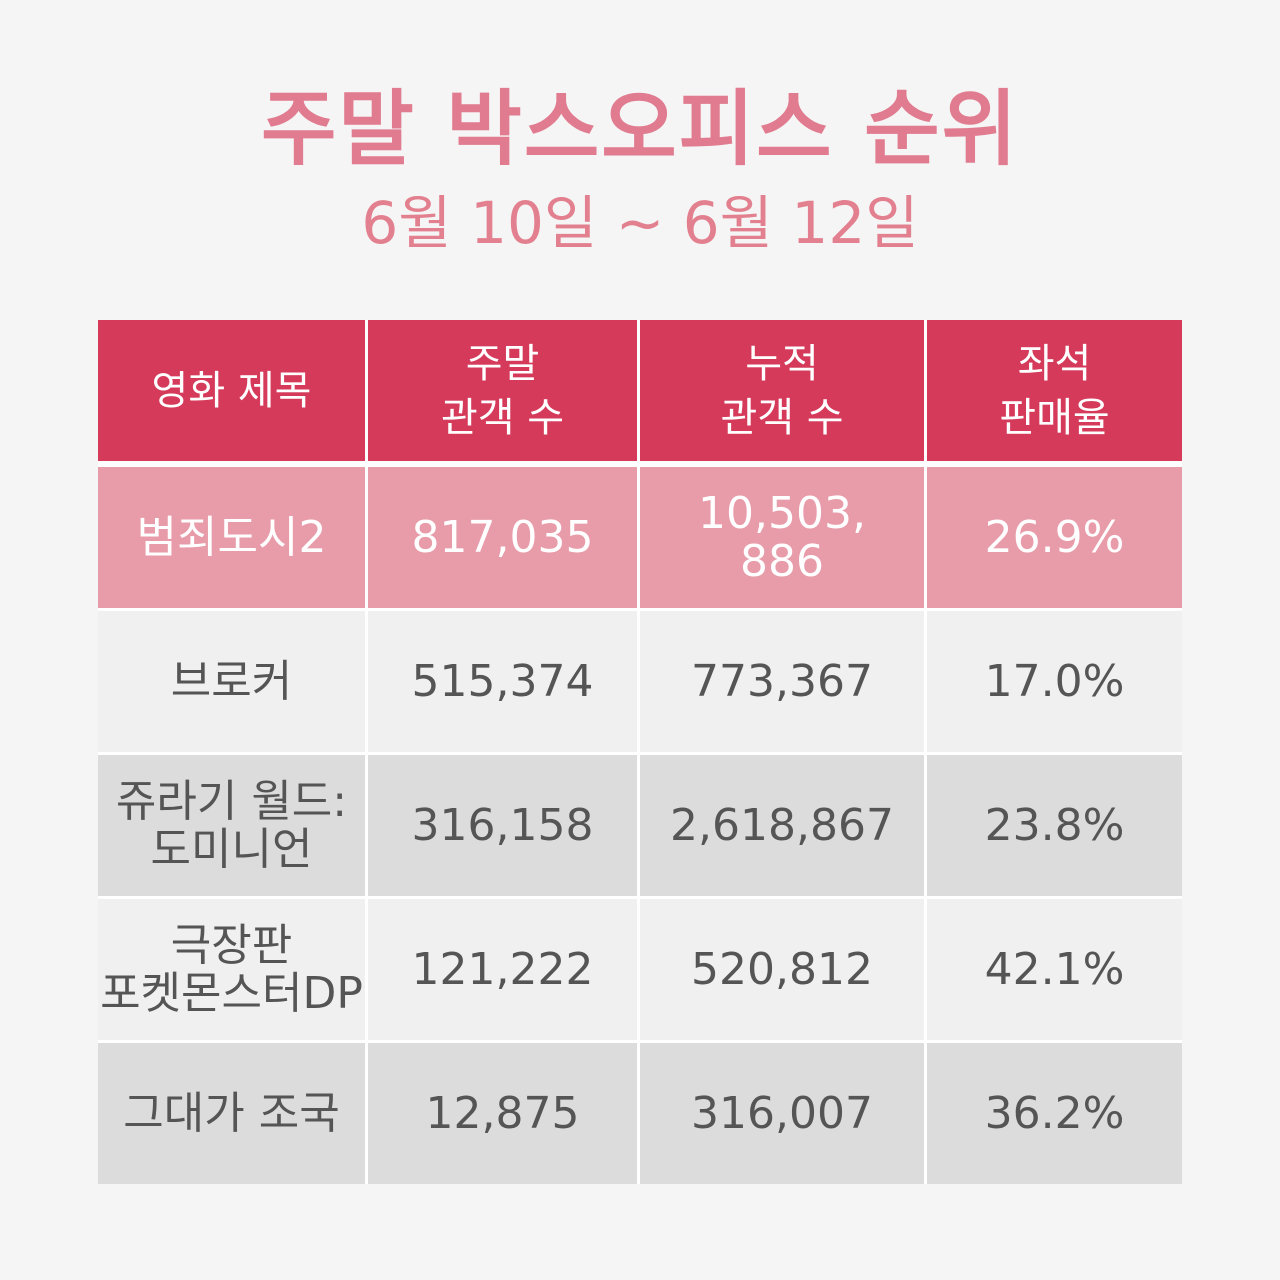 This screenshot has height=1280, width=1280. I want to click on movie-title: 브로커, so click(231, 681).